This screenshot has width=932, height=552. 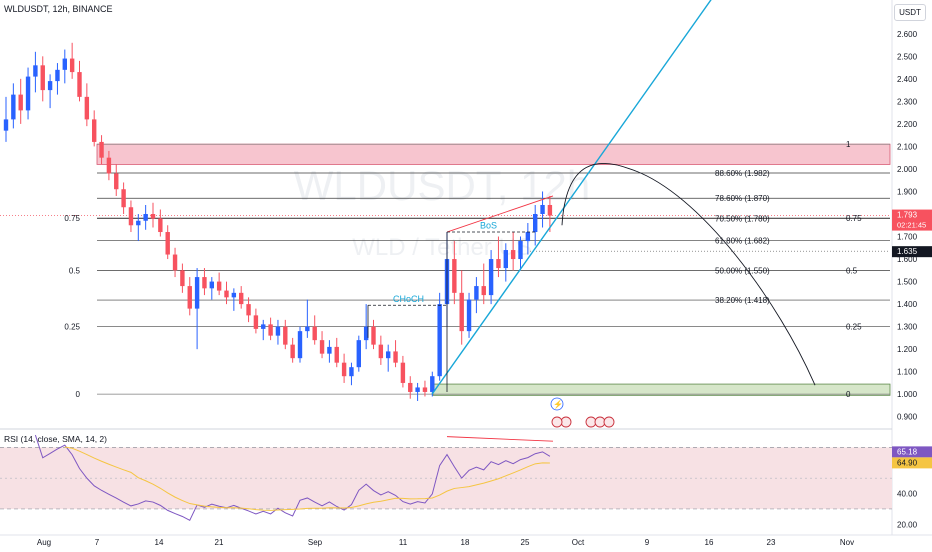 I want to click on lightning-glyph: ⚡, so click(x=558, y=404).